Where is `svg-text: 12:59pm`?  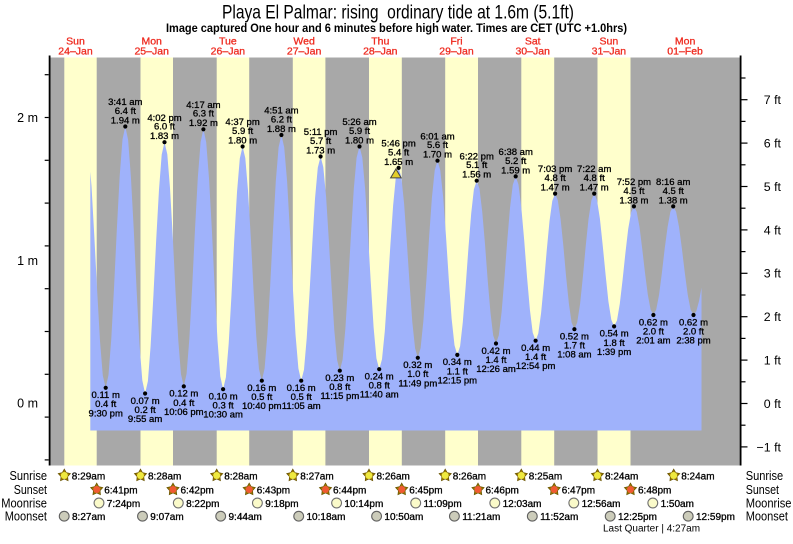
svg-text: 12:59pm is located at coordinates (715, 517).